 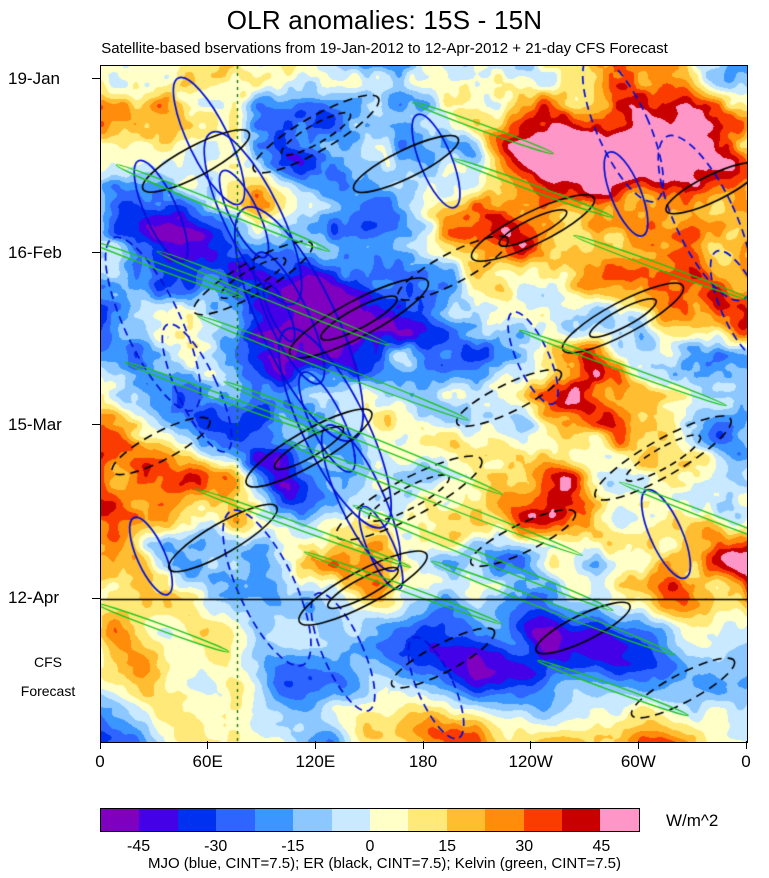 What do you see at coordinates (35, 424) in the screenshot?
I see `time-axis-label: 15-Mar` at bounding box center [35, 424].